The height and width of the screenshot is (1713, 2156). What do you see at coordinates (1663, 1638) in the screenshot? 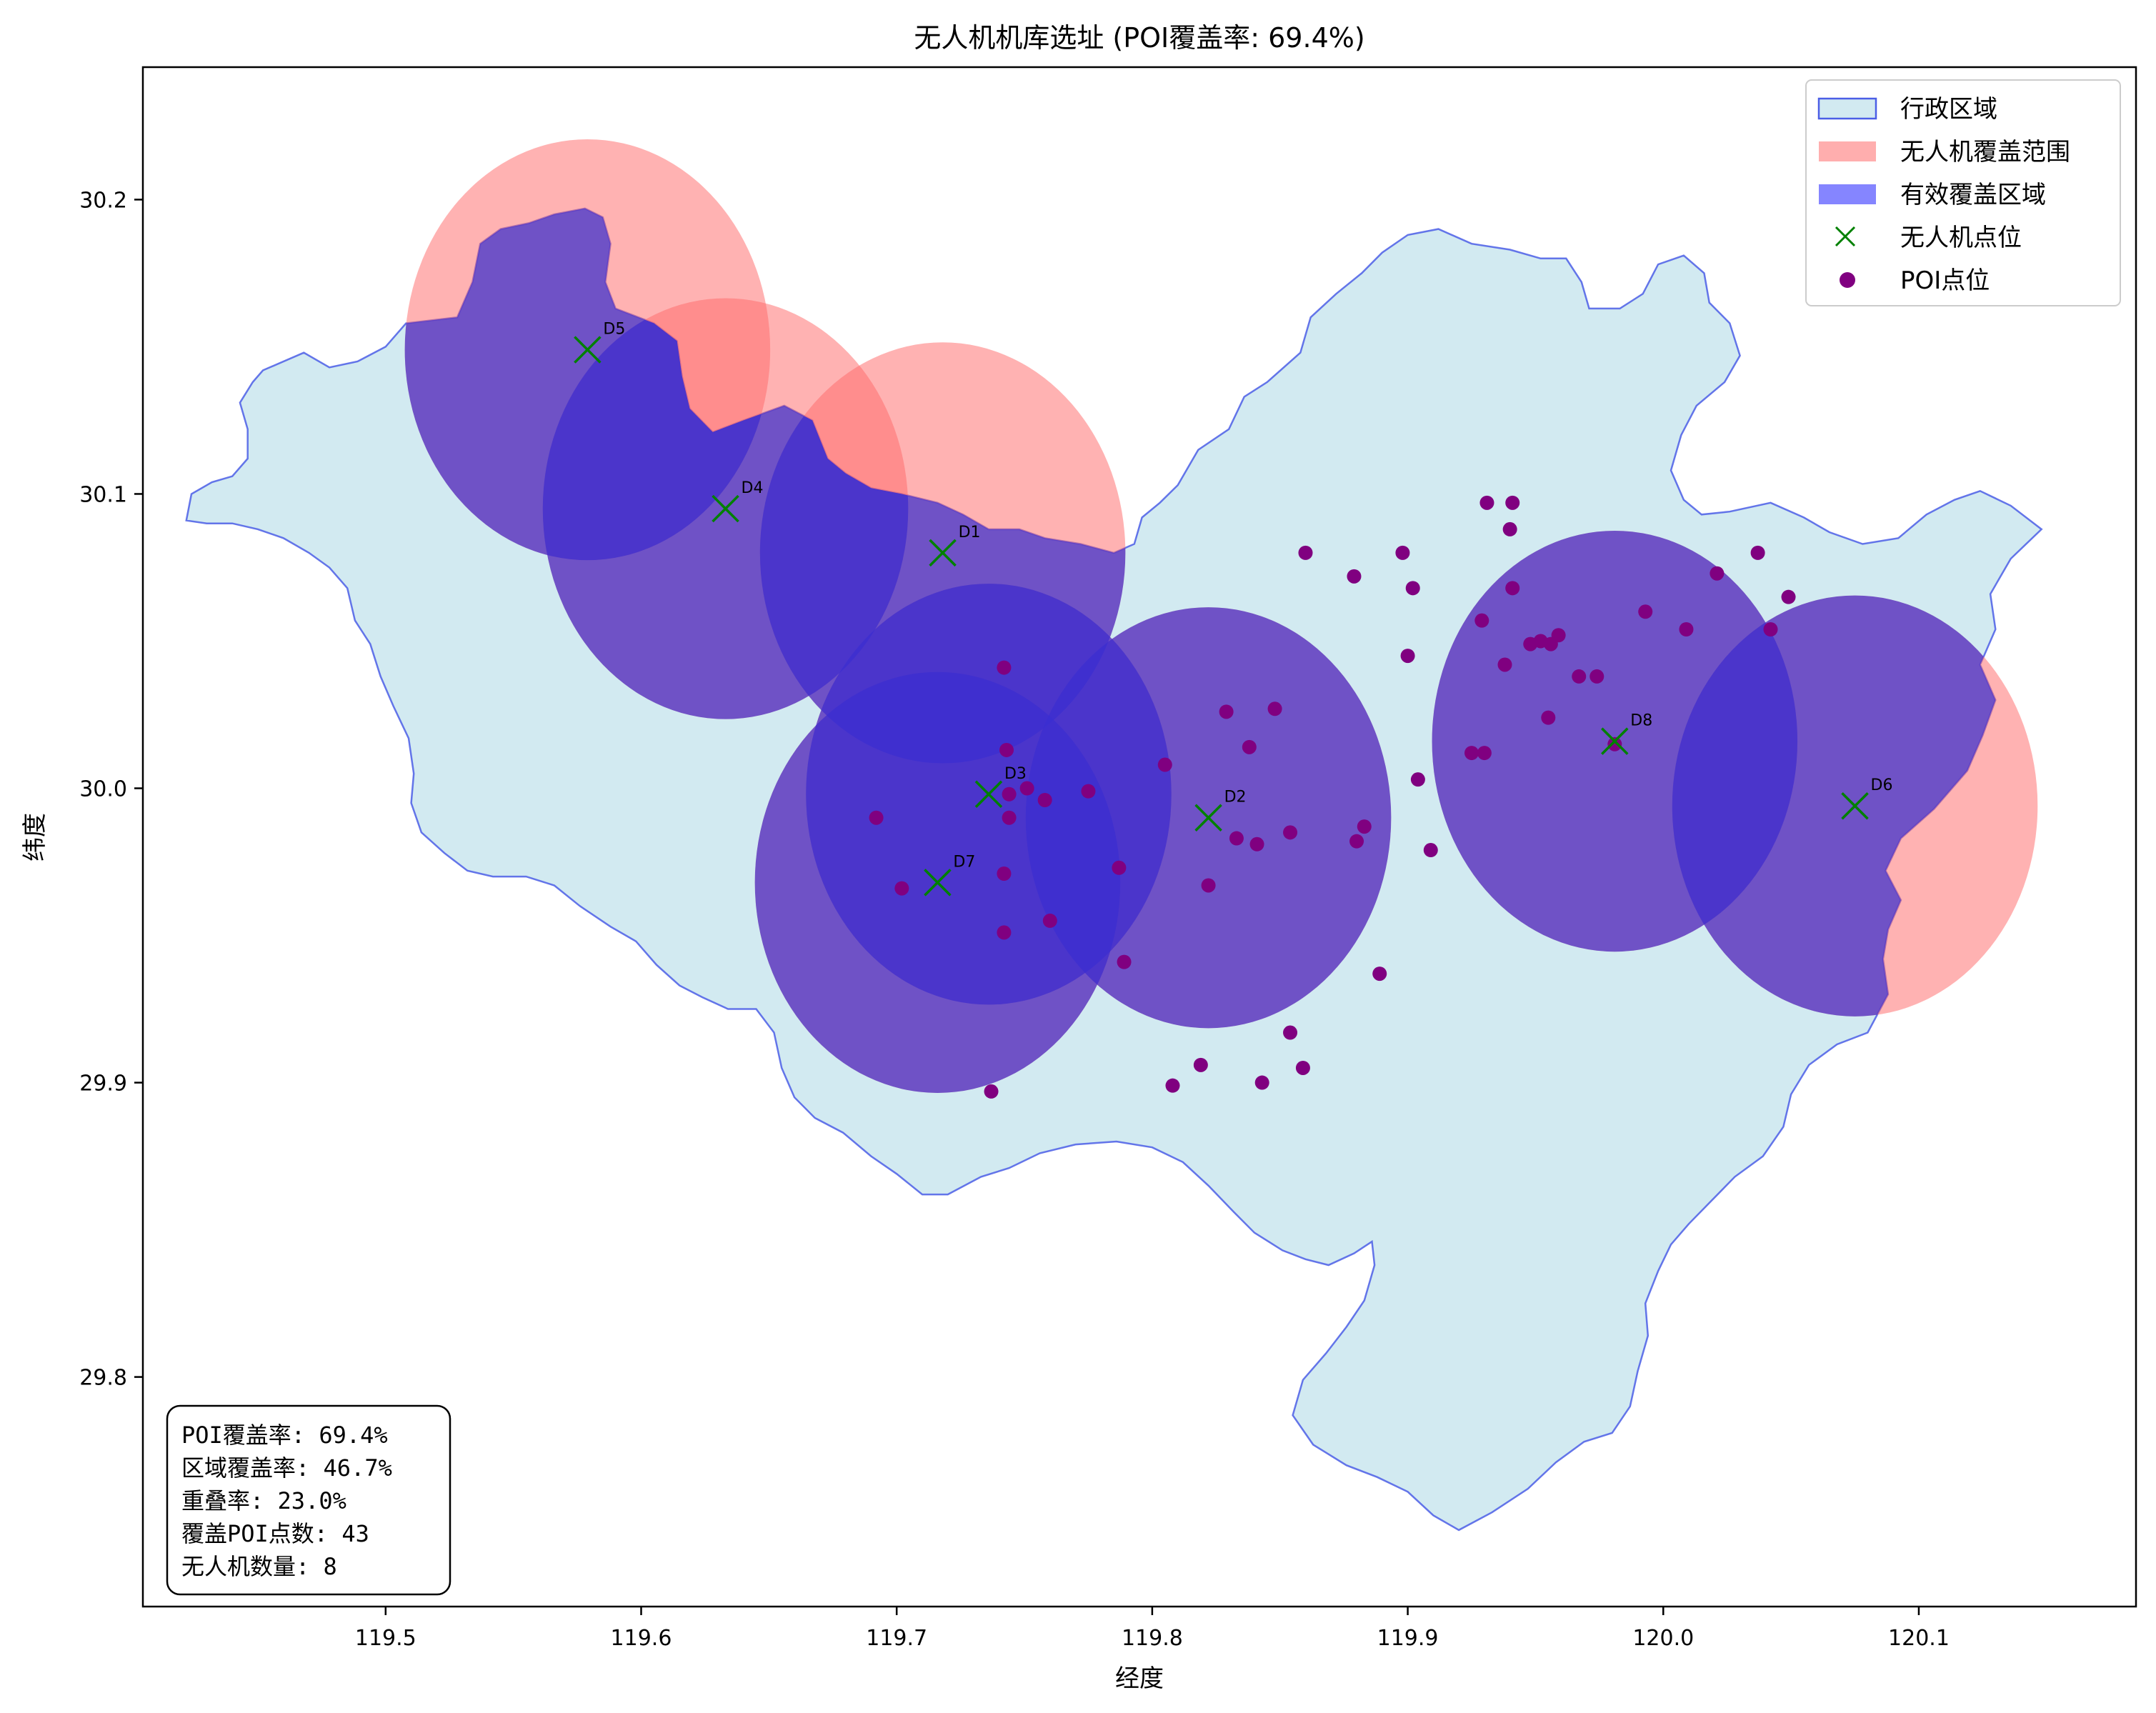
I see `x-tick-label: 120.0` at bounding box center [1663, 1638].